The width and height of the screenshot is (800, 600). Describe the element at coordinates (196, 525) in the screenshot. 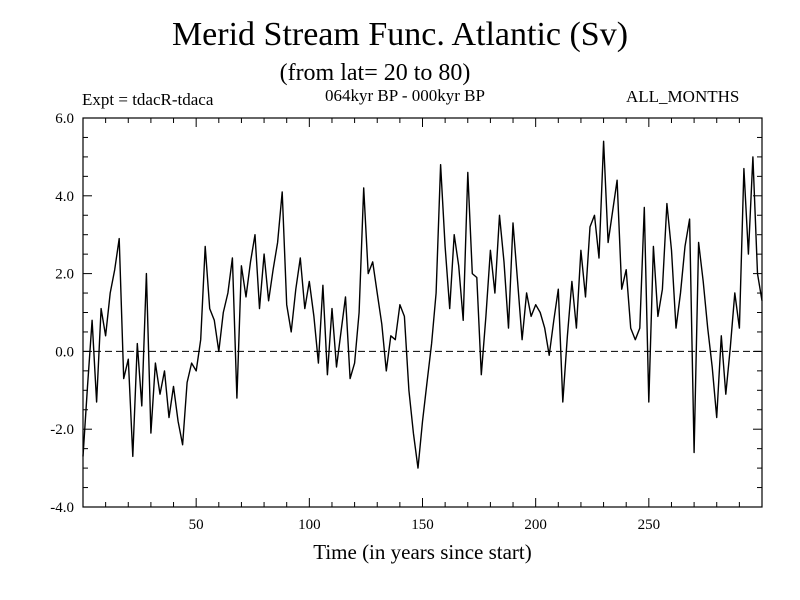

I see `x-tick-label: 50` at that location.